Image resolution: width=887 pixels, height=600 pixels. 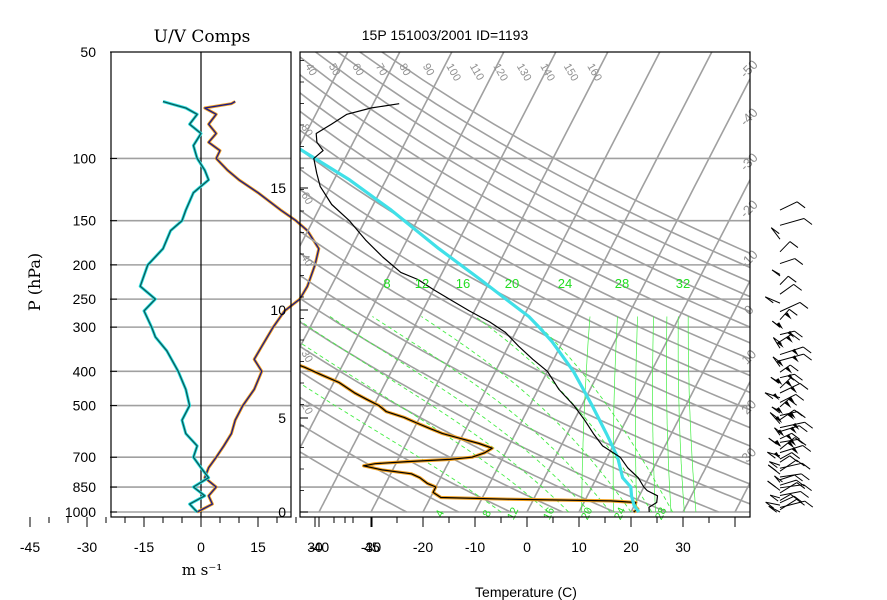 What do you see at coordinates (357, 70) in the screenshot?
I see `theta-label: 60` at bounding box center [357, 70].